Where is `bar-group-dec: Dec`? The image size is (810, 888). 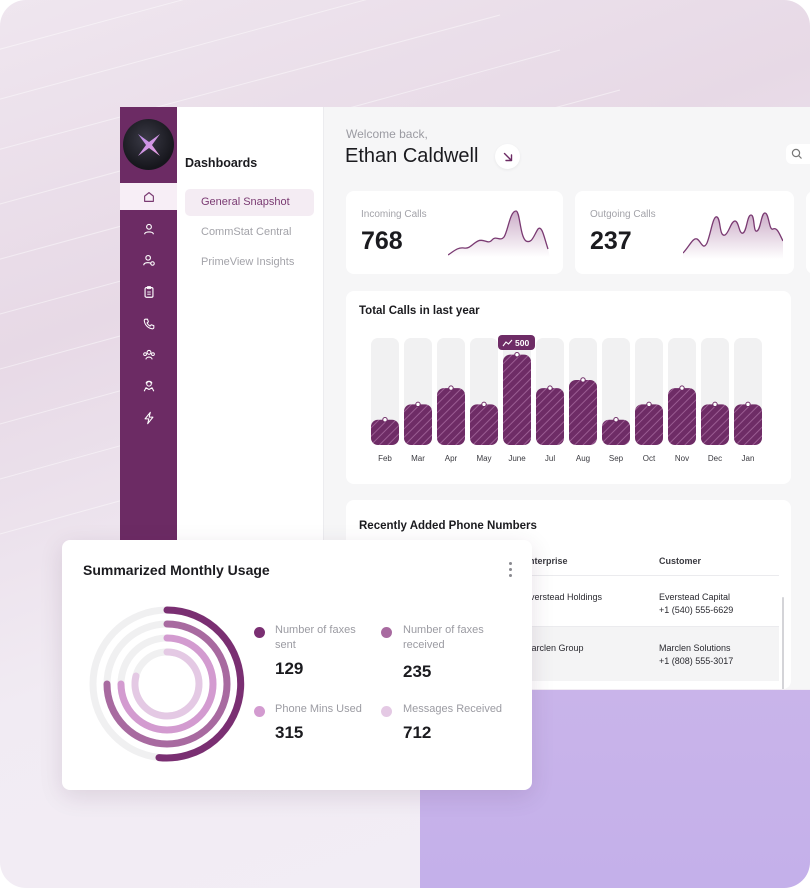 bar-group-dec: Dec is located at coordinates (715, 400).